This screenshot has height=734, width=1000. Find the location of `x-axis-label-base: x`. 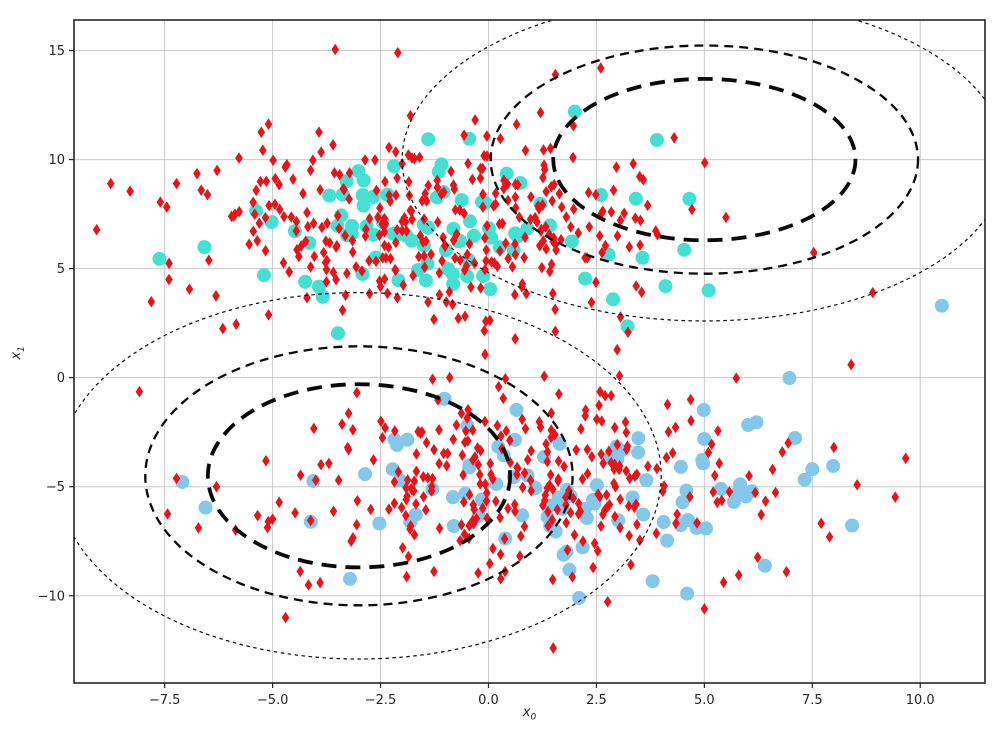

x-axis-label-base: x is located at coordinates (526, 712).